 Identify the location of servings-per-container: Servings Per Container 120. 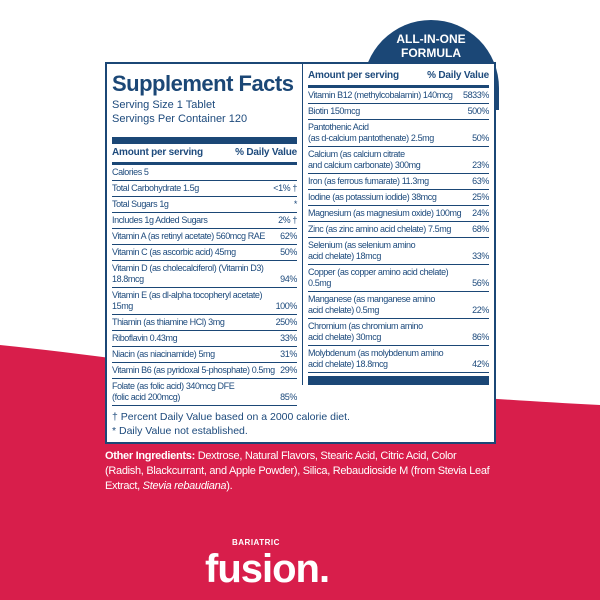
(180, 119).